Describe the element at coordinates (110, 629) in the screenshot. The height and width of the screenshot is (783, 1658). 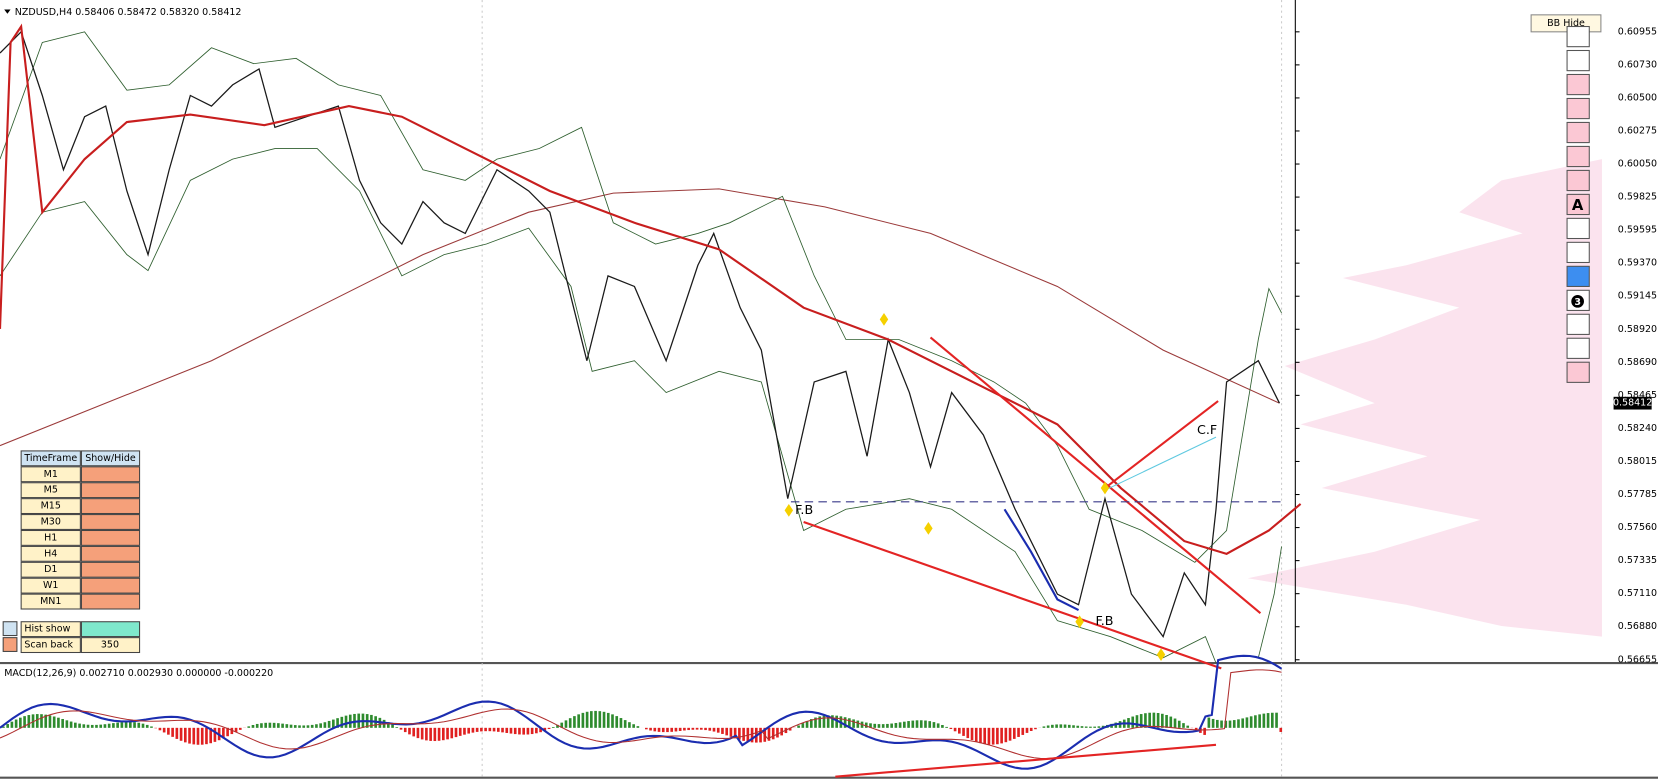
I see `hist-toggle` at that location.